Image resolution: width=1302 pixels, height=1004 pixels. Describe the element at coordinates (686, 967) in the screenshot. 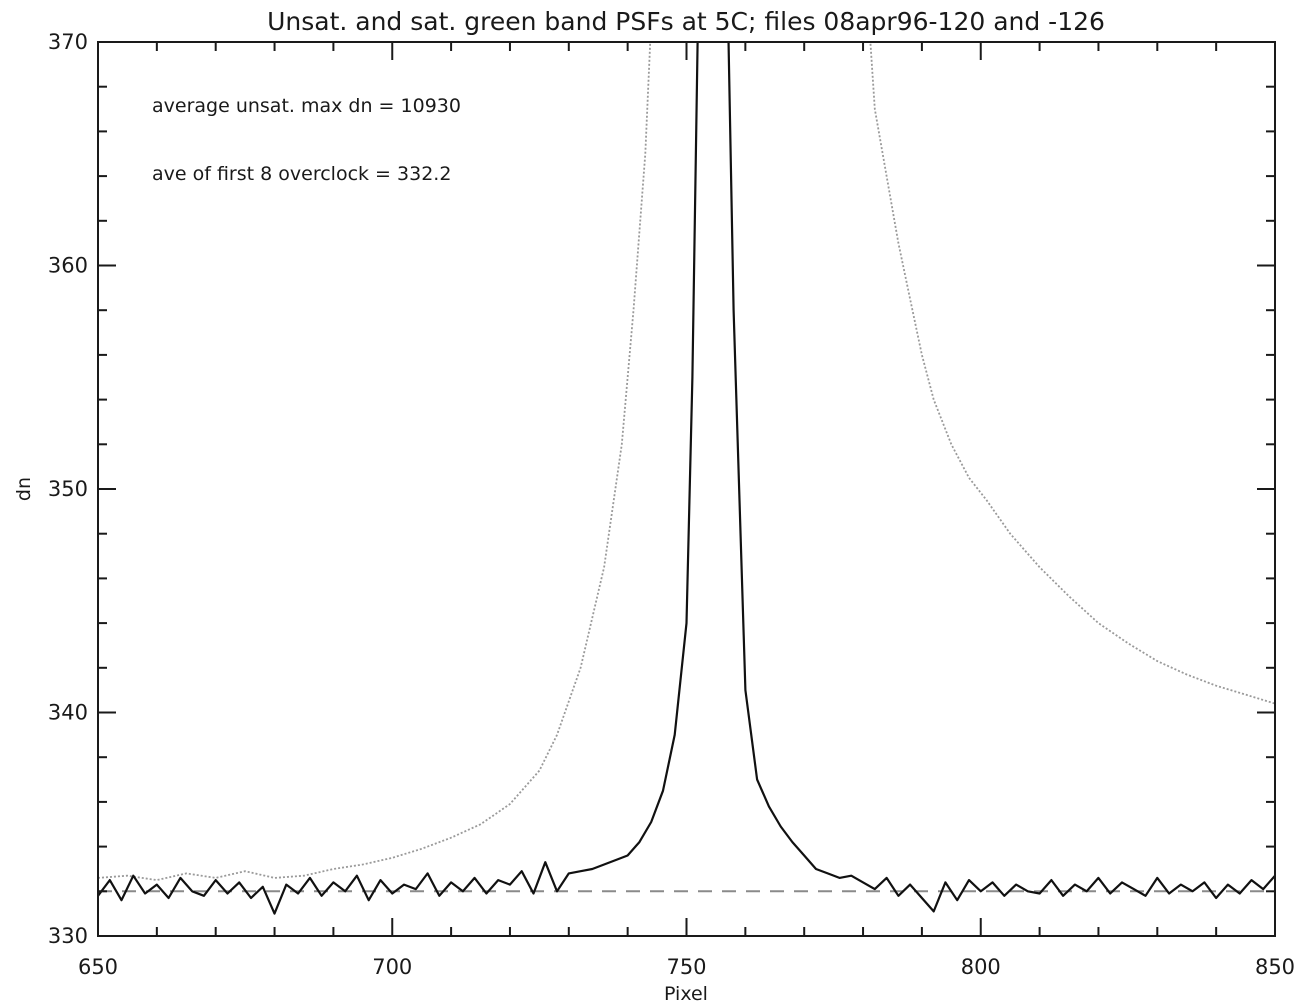

I see `x-tick-label: 750` at that location.